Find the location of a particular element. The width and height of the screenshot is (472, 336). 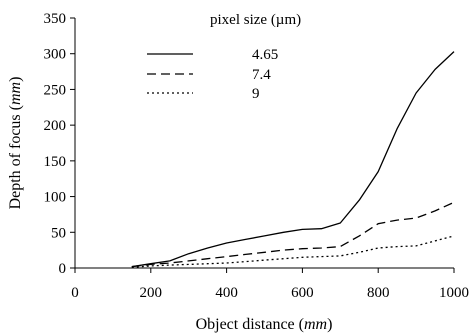

x-tick-label: 400 is located at coordinates (226, 293).